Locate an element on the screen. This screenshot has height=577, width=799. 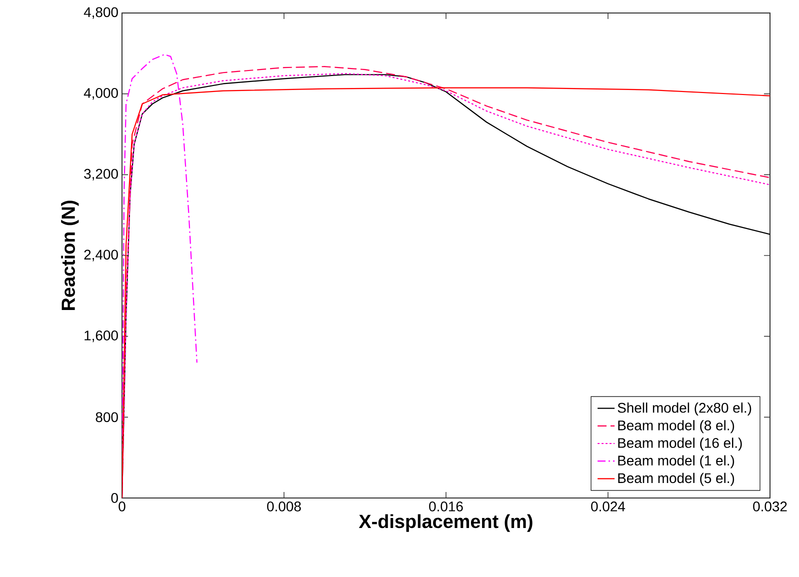
y-tick-label: 4,800 is located at coordinates (101, 13).